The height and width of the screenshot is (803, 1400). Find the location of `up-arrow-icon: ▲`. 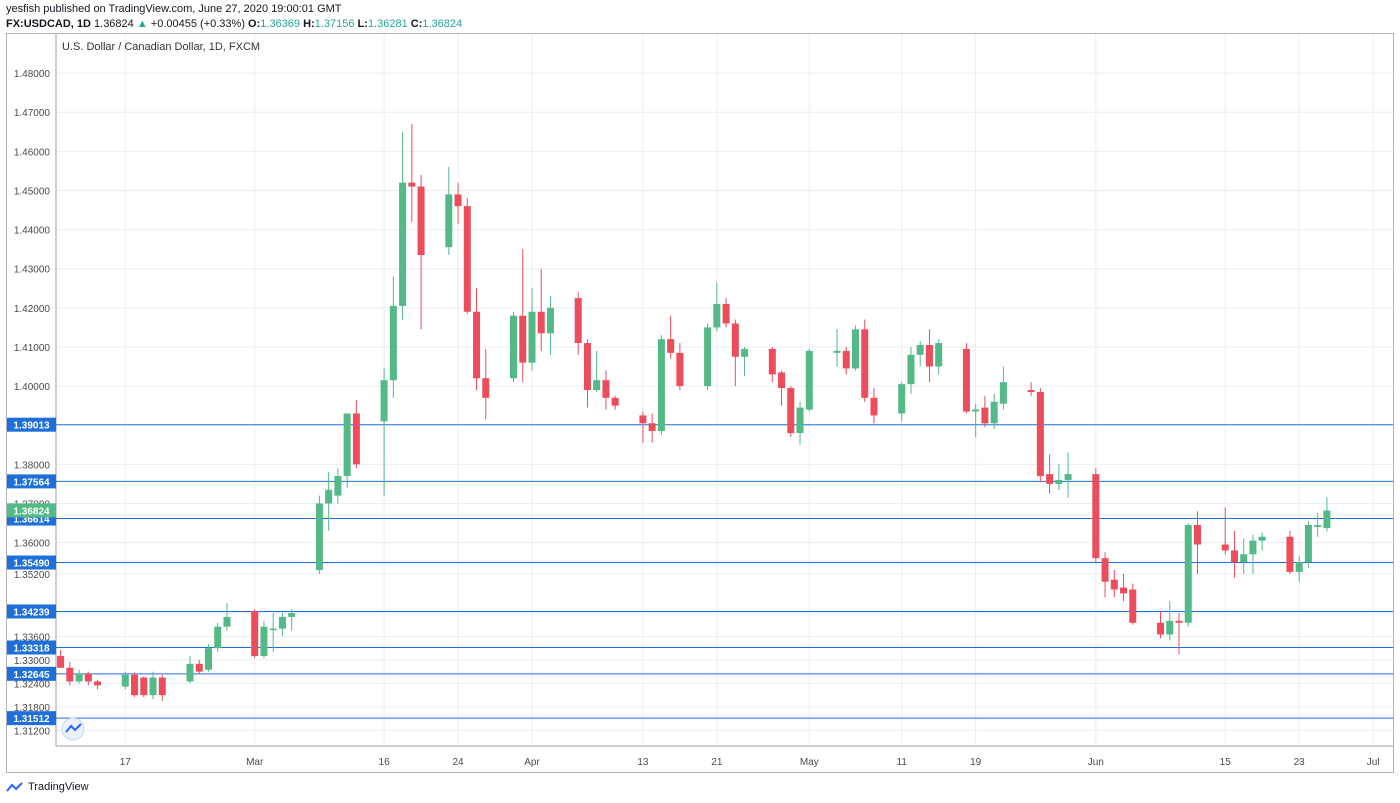

up-arrow-icon: ▲ is located at coordinates (142, 24).